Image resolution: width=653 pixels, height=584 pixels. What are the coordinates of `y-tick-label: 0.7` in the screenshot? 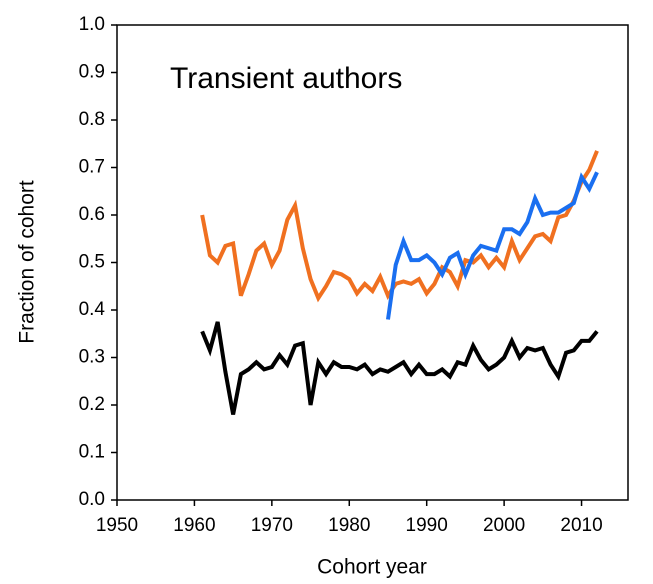 It's located at (92, 167).